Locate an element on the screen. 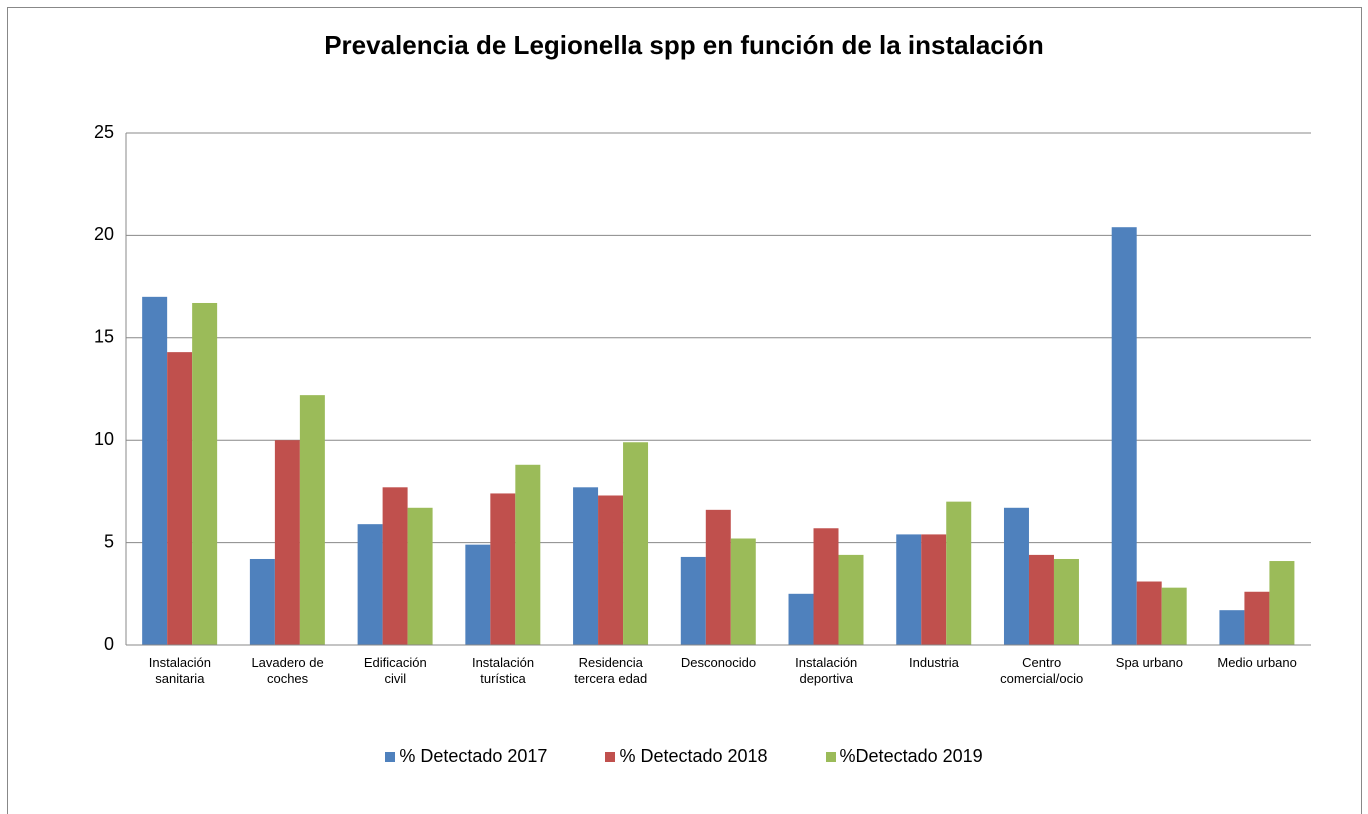 The width and height of the screenshot is (1368, 814). x-tick-label: Edificación civil is located at coordinates (395, 670).